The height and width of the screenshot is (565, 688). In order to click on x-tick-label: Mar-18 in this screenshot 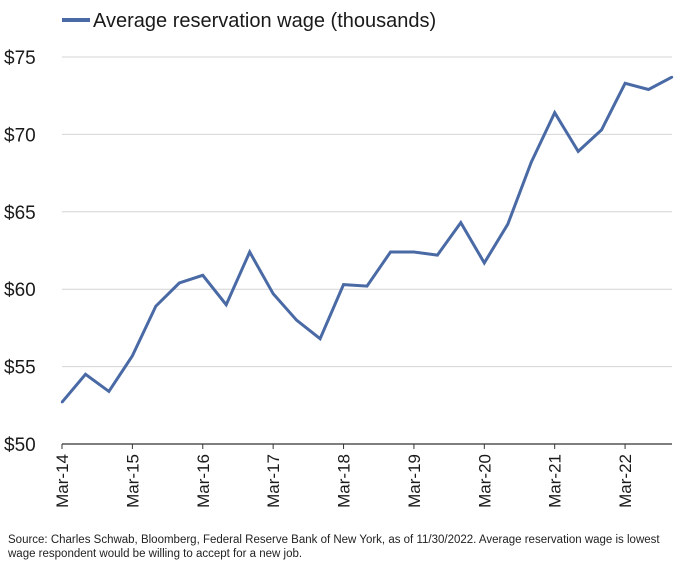, I will do `click(344, 481)`.